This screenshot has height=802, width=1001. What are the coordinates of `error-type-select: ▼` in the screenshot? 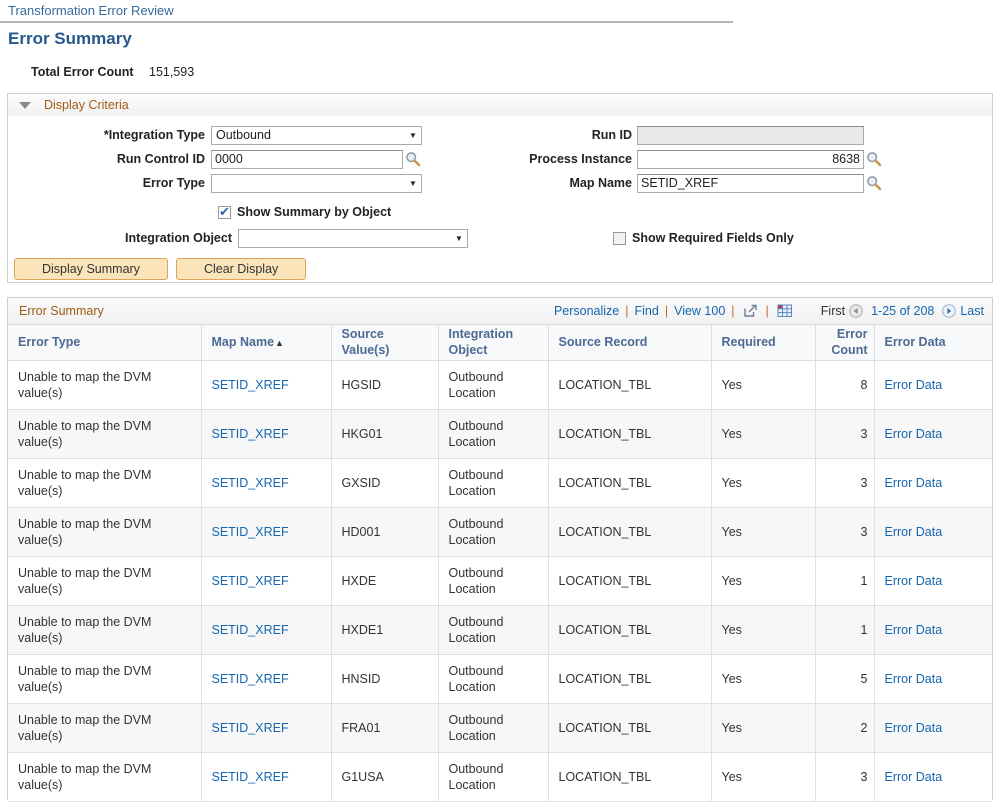 It's located at (316, 183).